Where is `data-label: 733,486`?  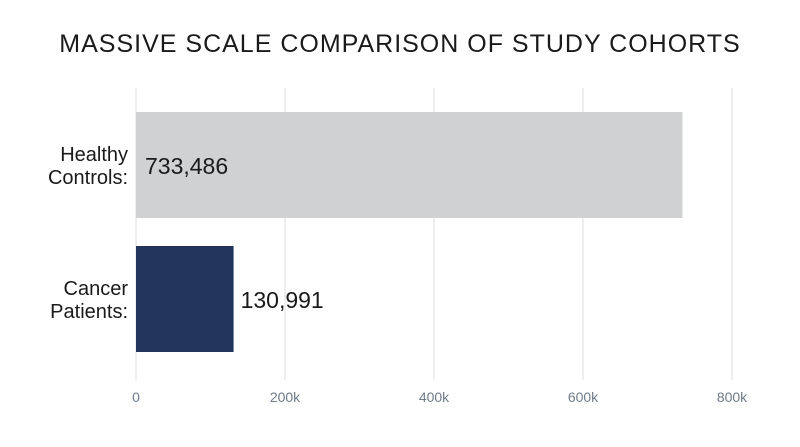 data-label: 733,486 is located at coordinates (186, 166).